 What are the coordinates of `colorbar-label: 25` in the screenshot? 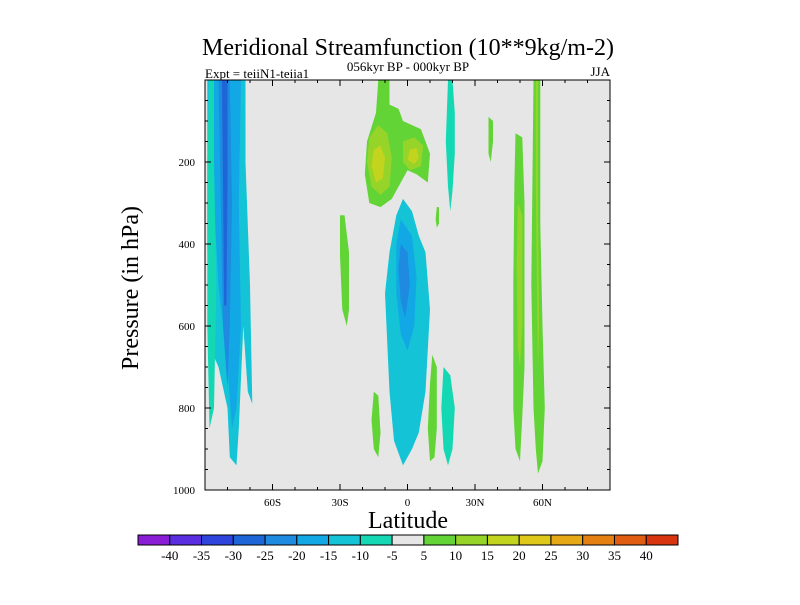 It's located at (550, 555).